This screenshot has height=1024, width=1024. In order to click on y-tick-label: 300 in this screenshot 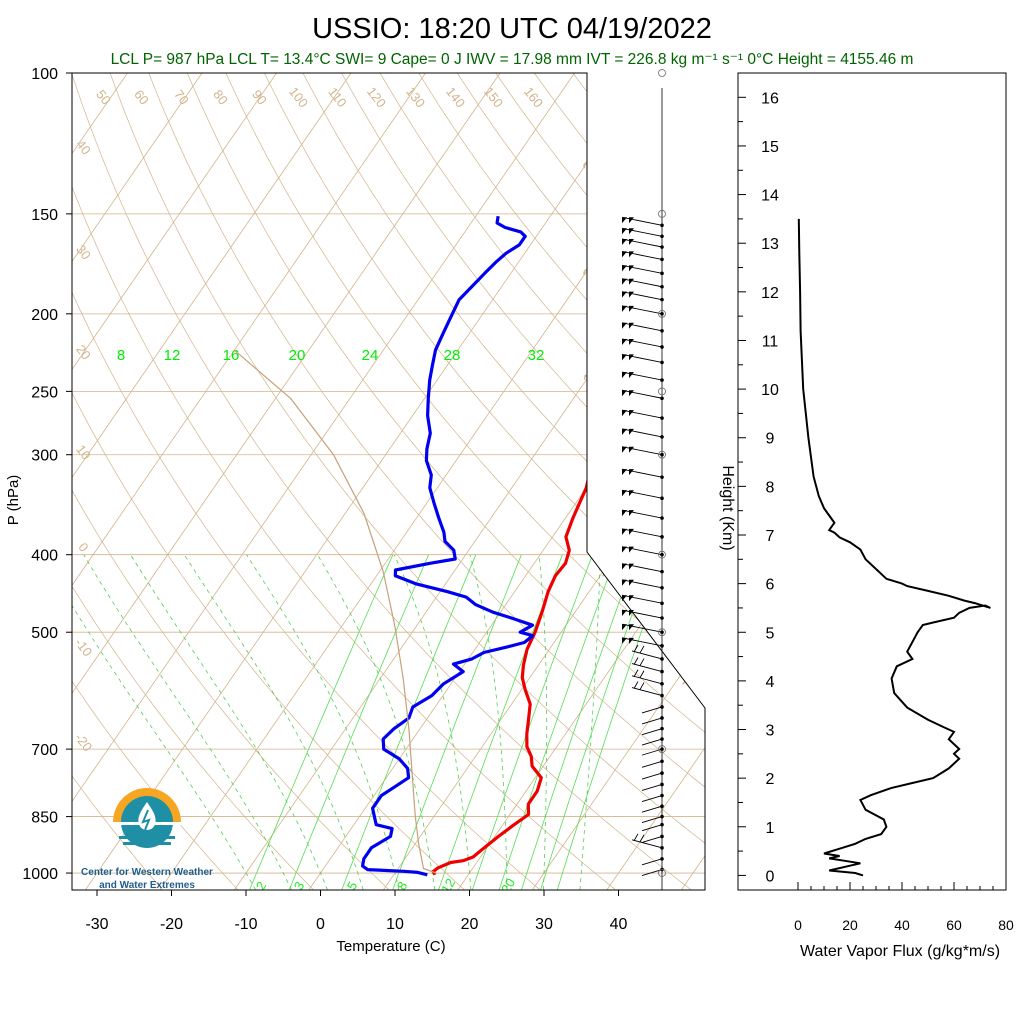, I will do `click(44, 456)`.